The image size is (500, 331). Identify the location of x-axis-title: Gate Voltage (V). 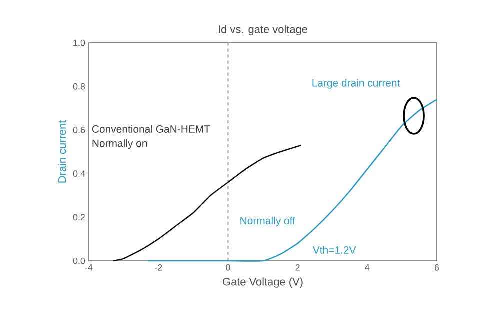
(263, 283).